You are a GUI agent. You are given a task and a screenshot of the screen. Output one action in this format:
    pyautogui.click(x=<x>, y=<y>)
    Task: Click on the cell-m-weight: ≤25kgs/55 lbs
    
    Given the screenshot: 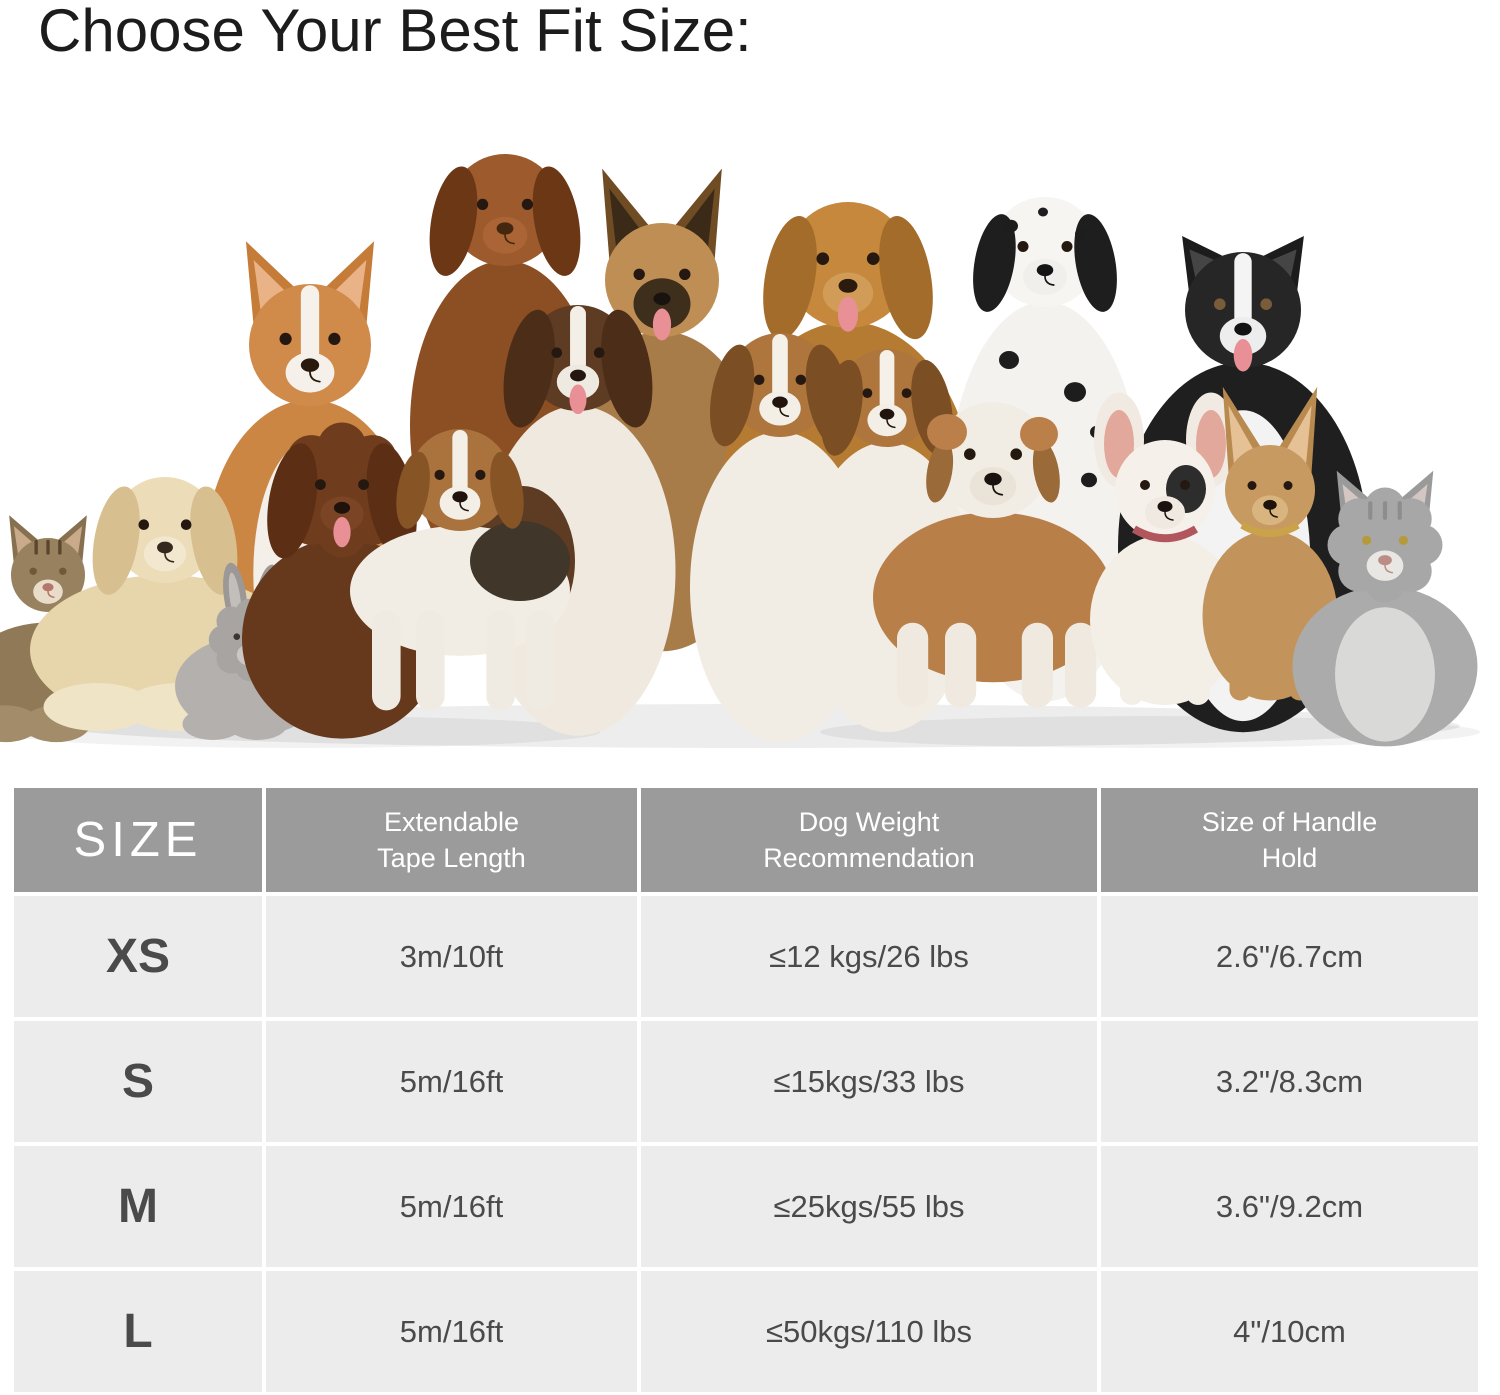 What is the action you would take?
    pyautogui.click(x=869, y=1206)
    